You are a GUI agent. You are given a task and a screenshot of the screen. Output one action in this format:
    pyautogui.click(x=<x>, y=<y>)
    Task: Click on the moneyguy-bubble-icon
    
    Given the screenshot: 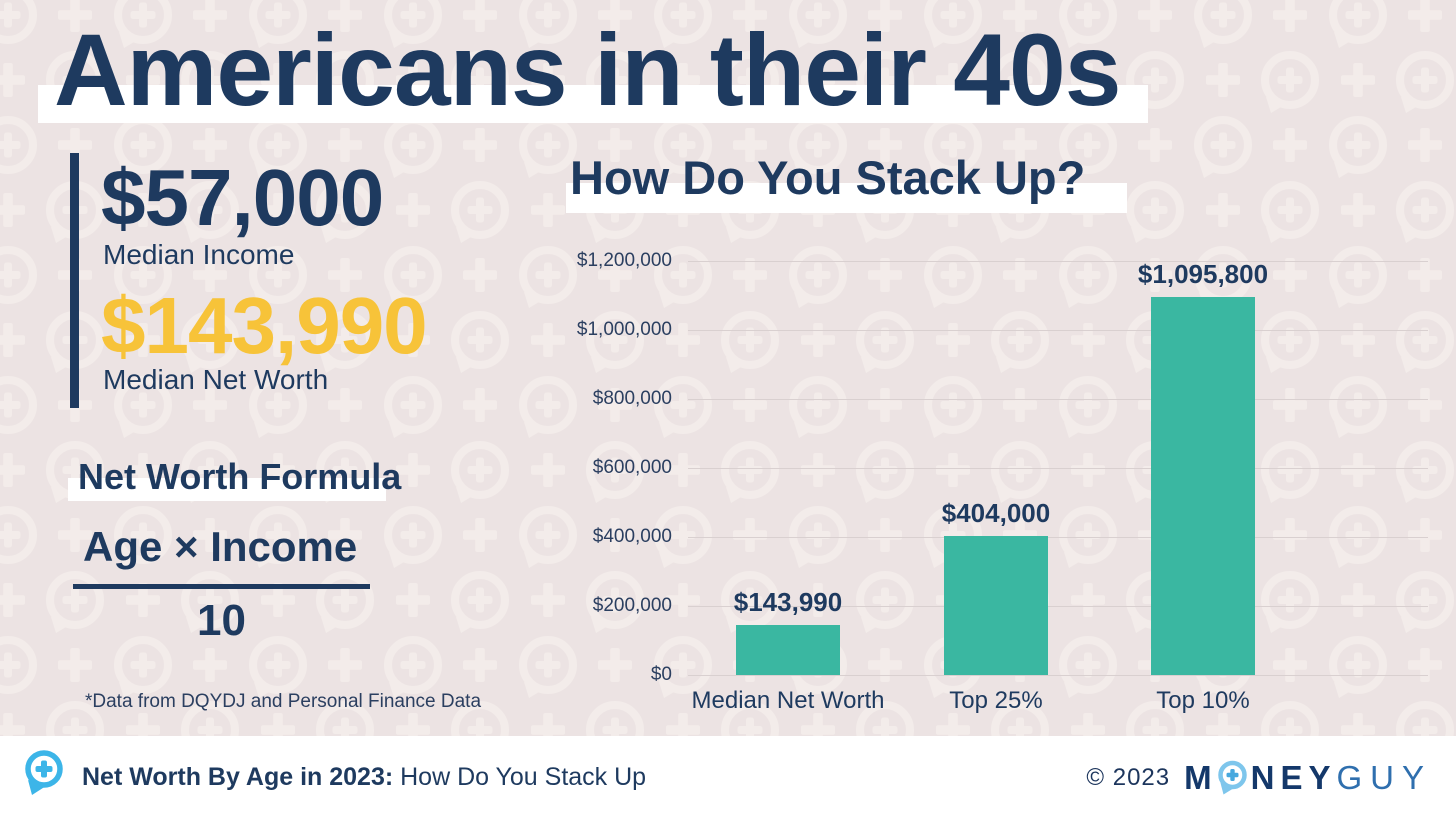 What is the action you would take?
    pyautogui.click(x=44, y=772)
    